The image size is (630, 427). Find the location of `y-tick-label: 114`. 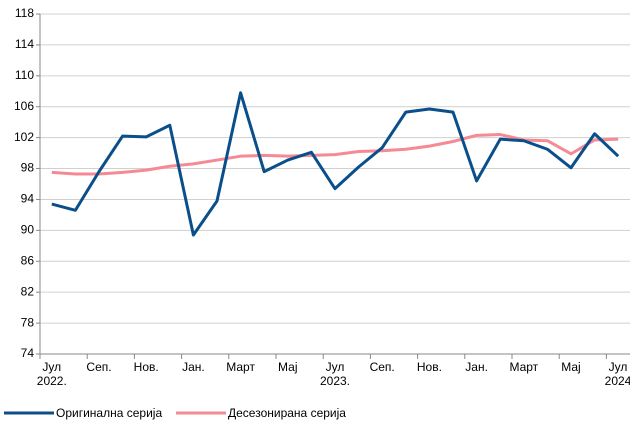

y-tick-label: 114 is located at coordinates (24, 44).